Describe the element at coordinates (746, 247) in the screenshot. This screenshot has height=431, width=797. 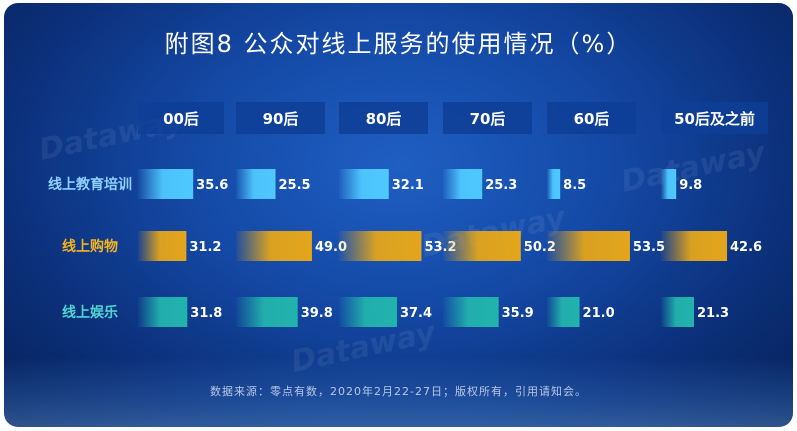
I see `data-label: 42.6` at that location.